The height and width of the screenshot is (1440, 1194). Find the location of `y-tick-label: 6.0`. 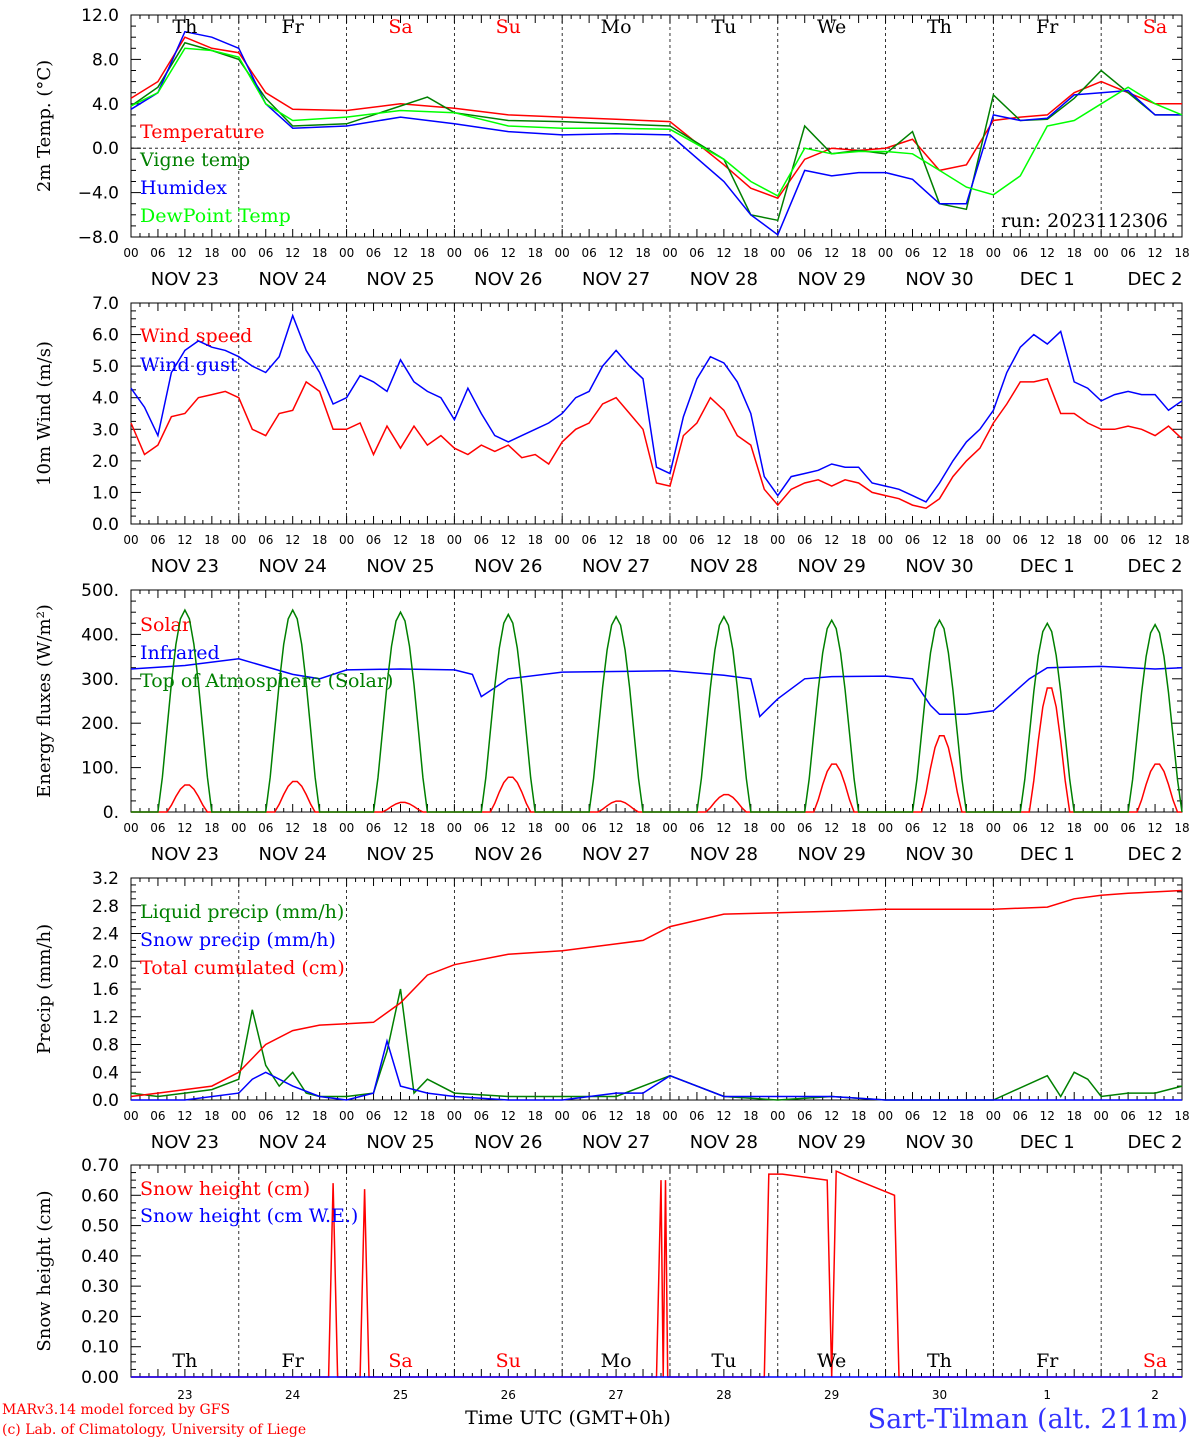

y-tick-label: 6.0 is located at coordinates (105, 336).